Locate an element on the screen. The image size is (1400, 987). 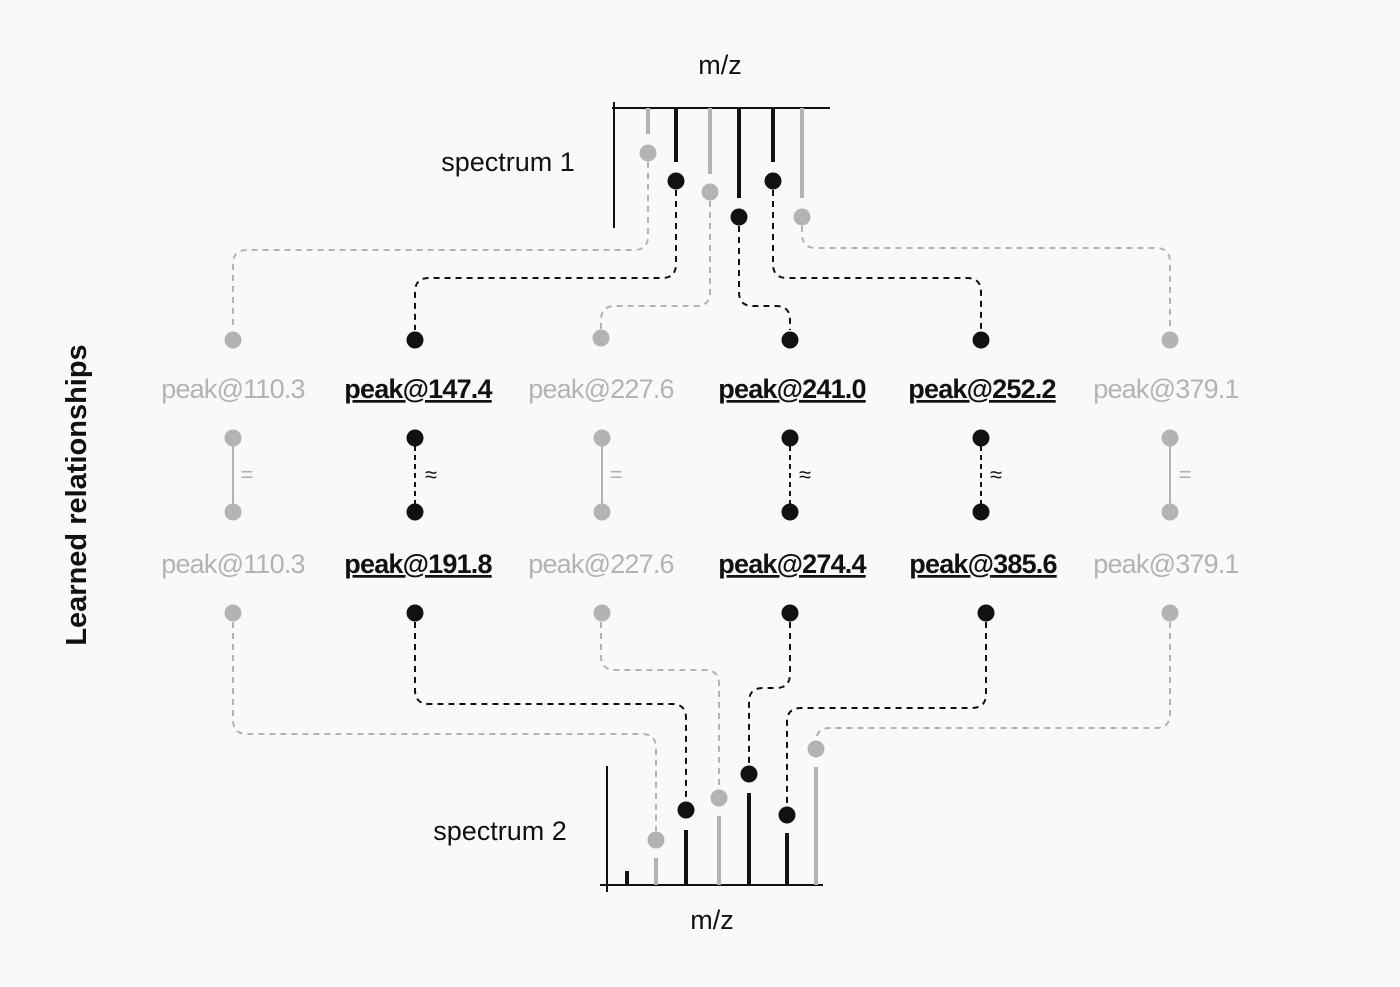
bottom-peak-label-col6: peak@379.1 is located at coordinates (1166, 564).